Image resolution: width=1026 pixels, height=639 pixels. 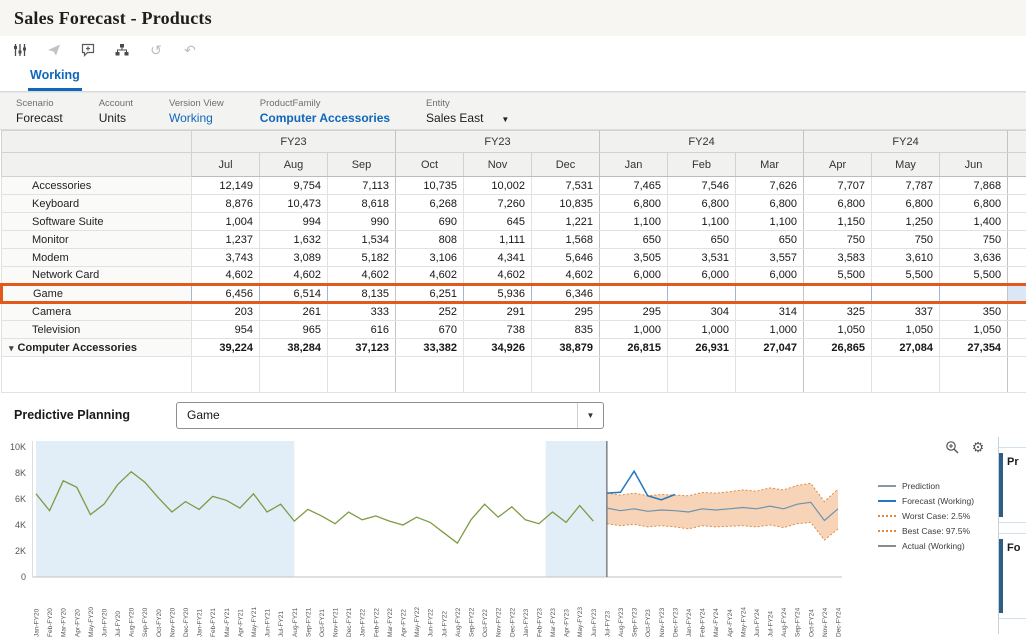 What do you see at coordinates (11, 347) in the screenshot?
I see `collapse-icon: ▾` at bounding box center [11, 347].